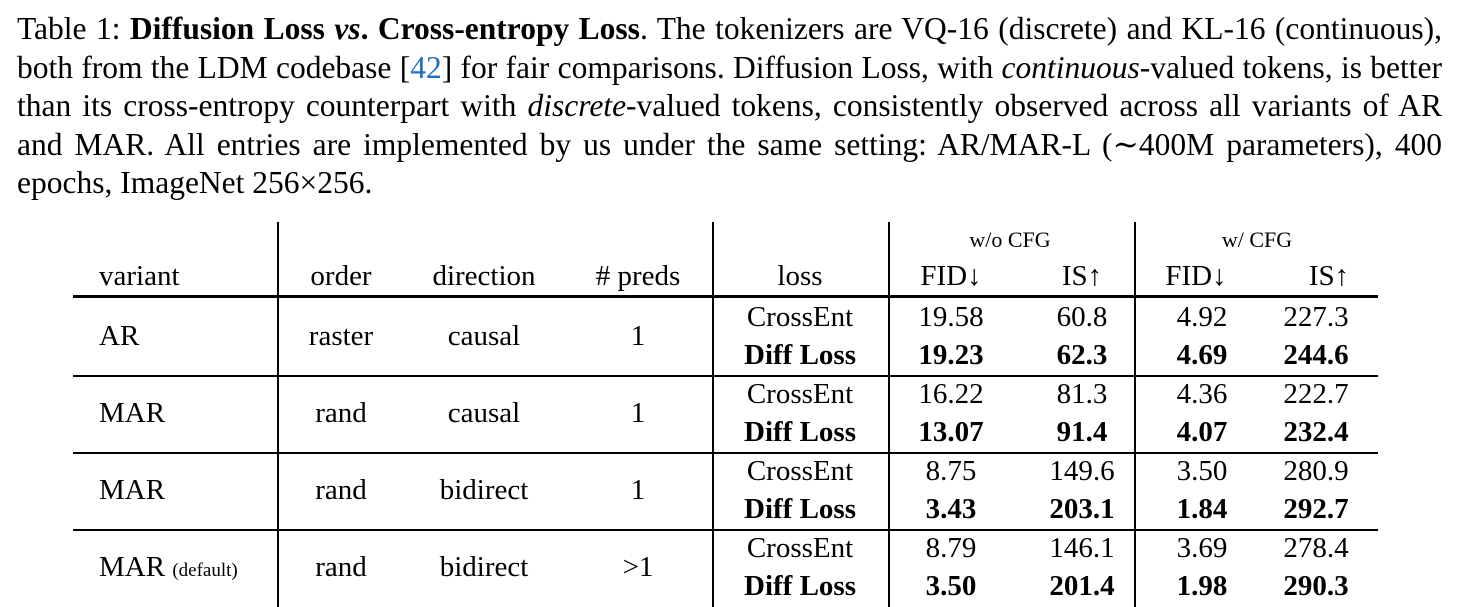  I want to click on header-direction: direction, so click(484, 276).